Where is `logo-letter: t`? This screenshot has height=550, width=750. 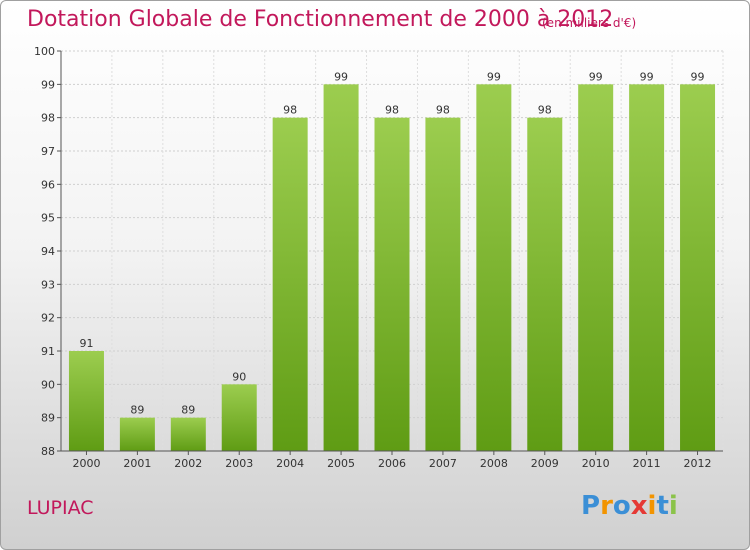
logo-letter: t is located at coordinates (662, 506).